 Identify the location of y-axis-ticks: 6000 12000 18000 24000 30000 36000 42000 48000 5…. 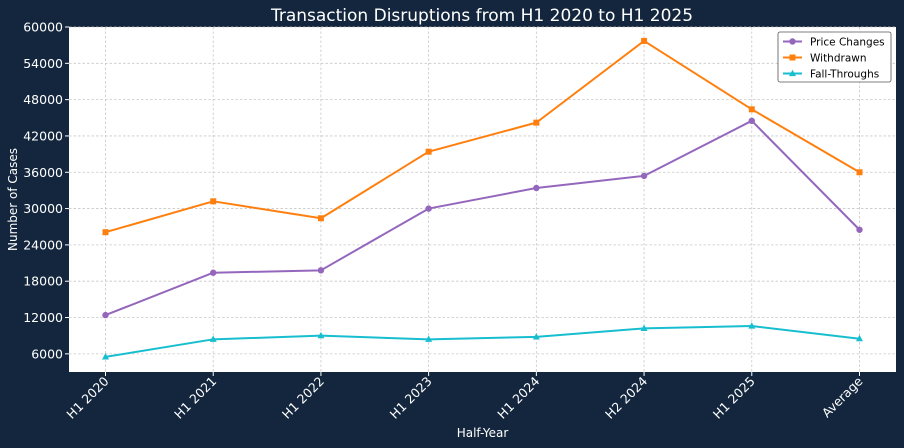
(46, 190).